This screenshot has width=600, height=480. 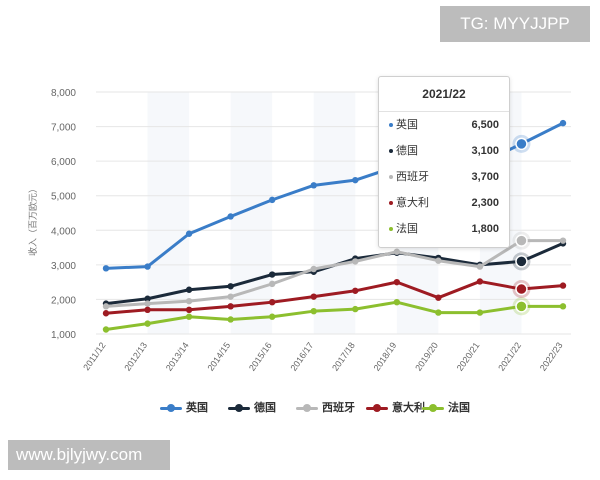 I want to click on y-tick-label: 3,000, so click(x=63, y=266).